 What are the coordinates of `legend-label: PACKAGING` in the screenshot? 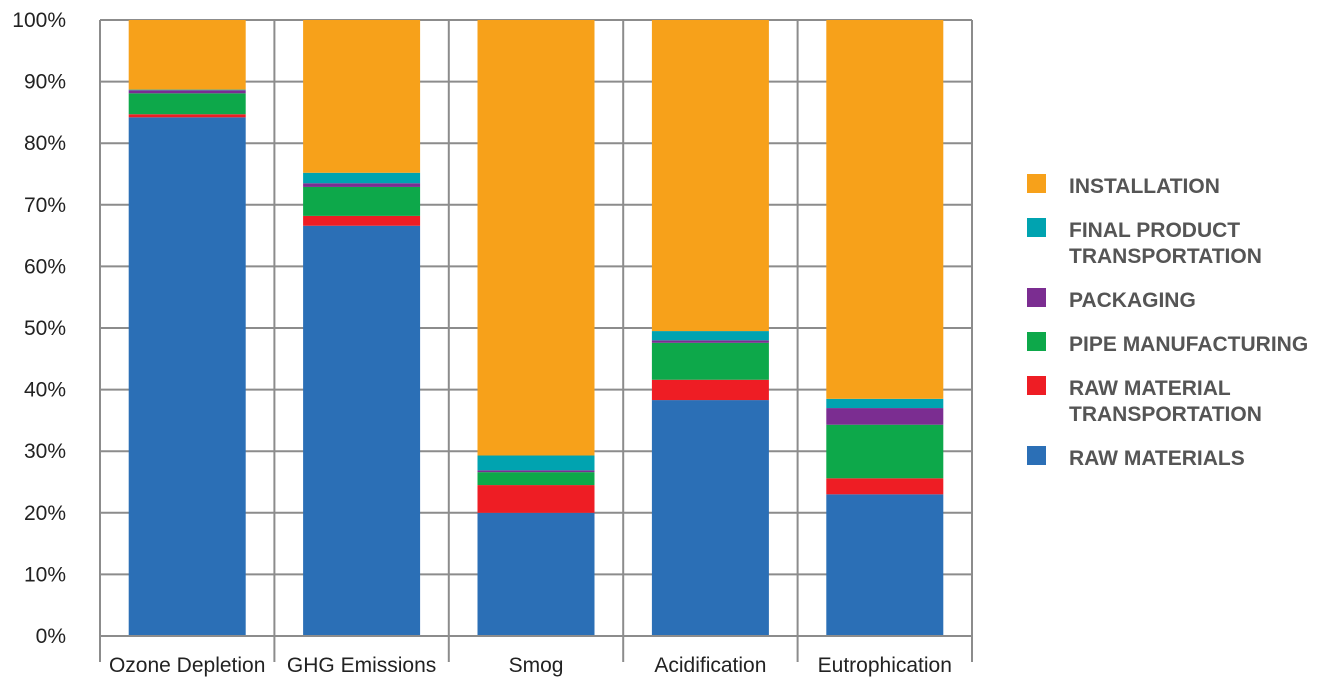 It's located at (1132, 300).